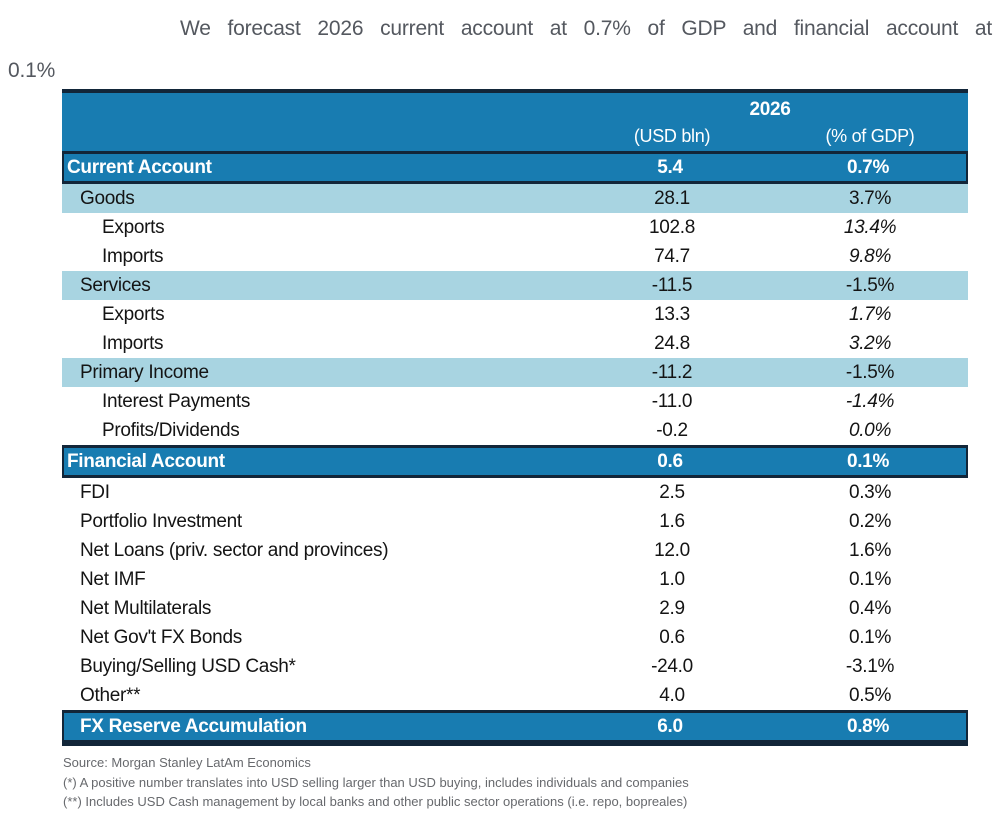 The image size is (1000, 830). What do you see at coordinates (672, 198) in the screenshot?
I see `row-usd-value: 28.1` at bounding box center [672, 198].